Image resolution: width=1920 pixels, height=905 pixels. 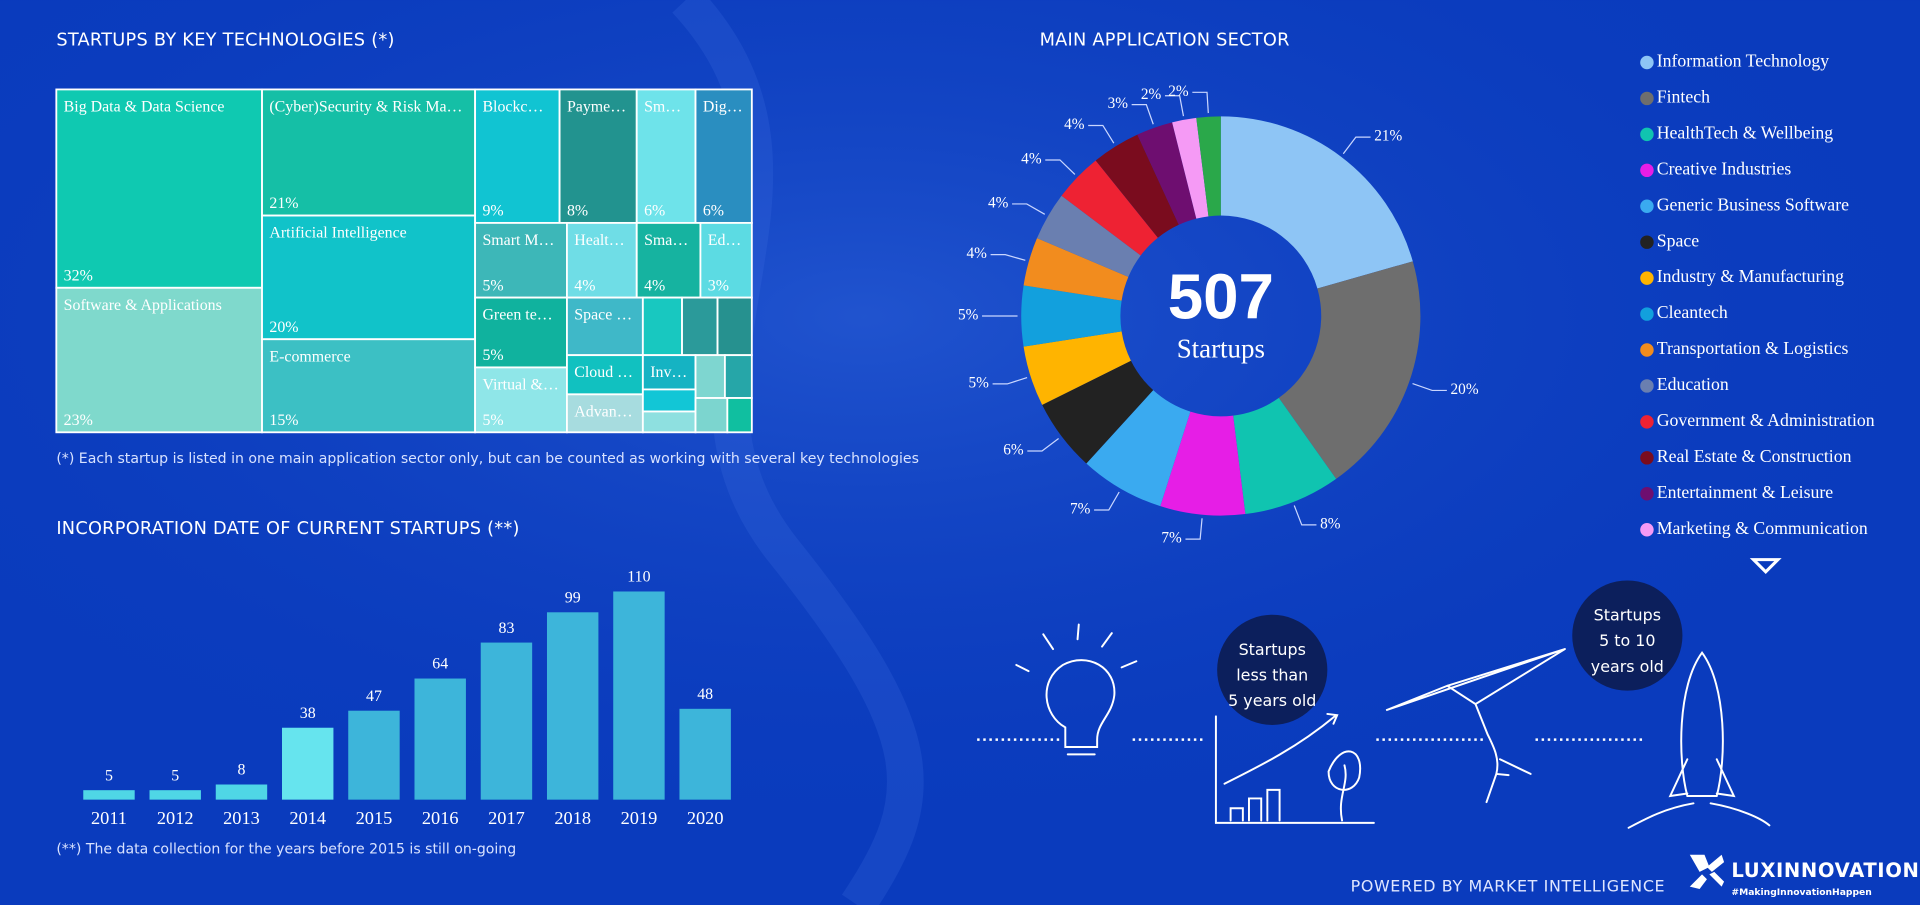 What do you see at coordinates (1221, 349) in the screenshot?
I see `center-label: Startups` at bounding box center [1221, 349].